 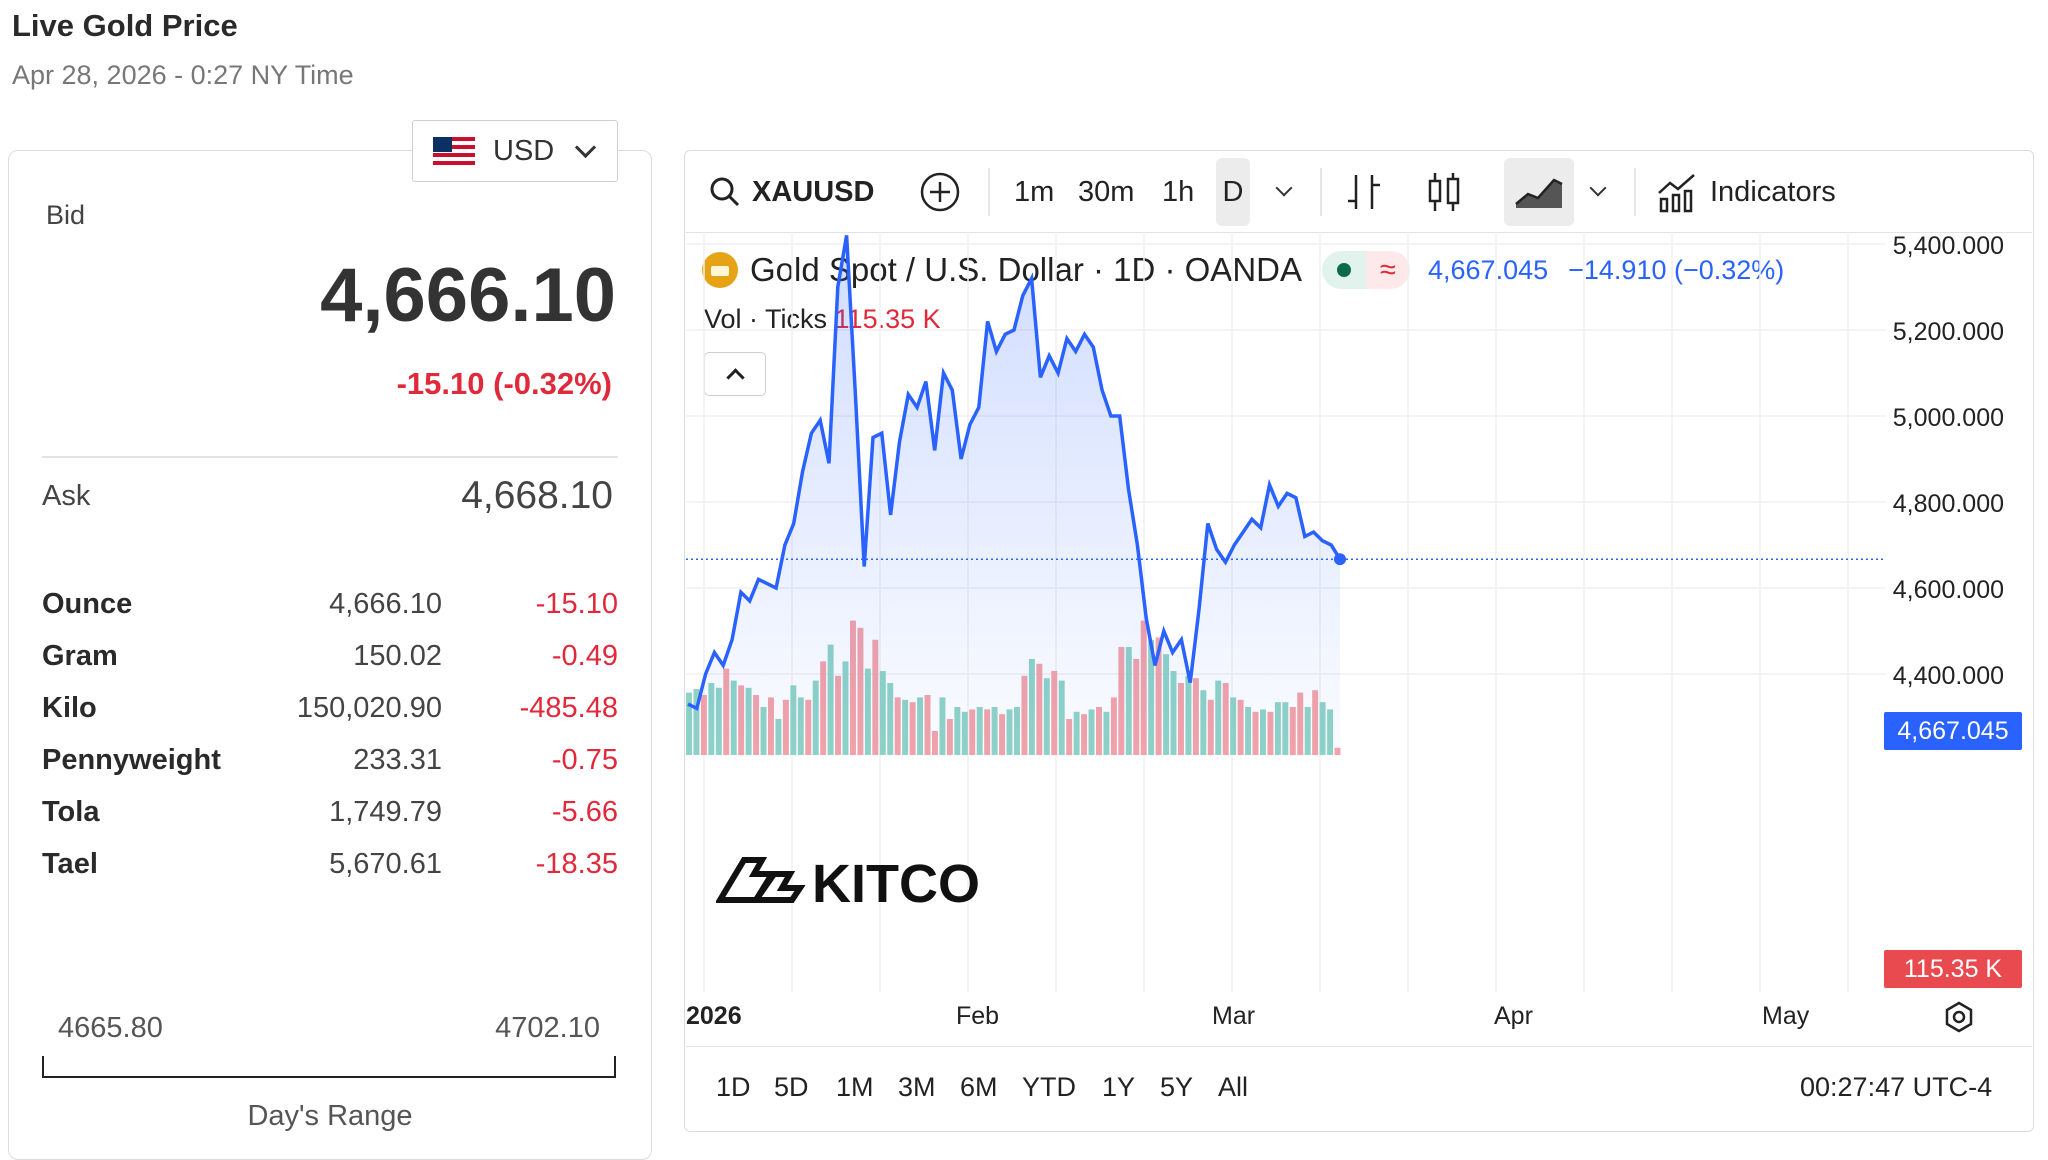 What do you see at coordinates (568, 708) in the screenshot?
I see `unit-change: -485.48` at bounding box center [568, 708].